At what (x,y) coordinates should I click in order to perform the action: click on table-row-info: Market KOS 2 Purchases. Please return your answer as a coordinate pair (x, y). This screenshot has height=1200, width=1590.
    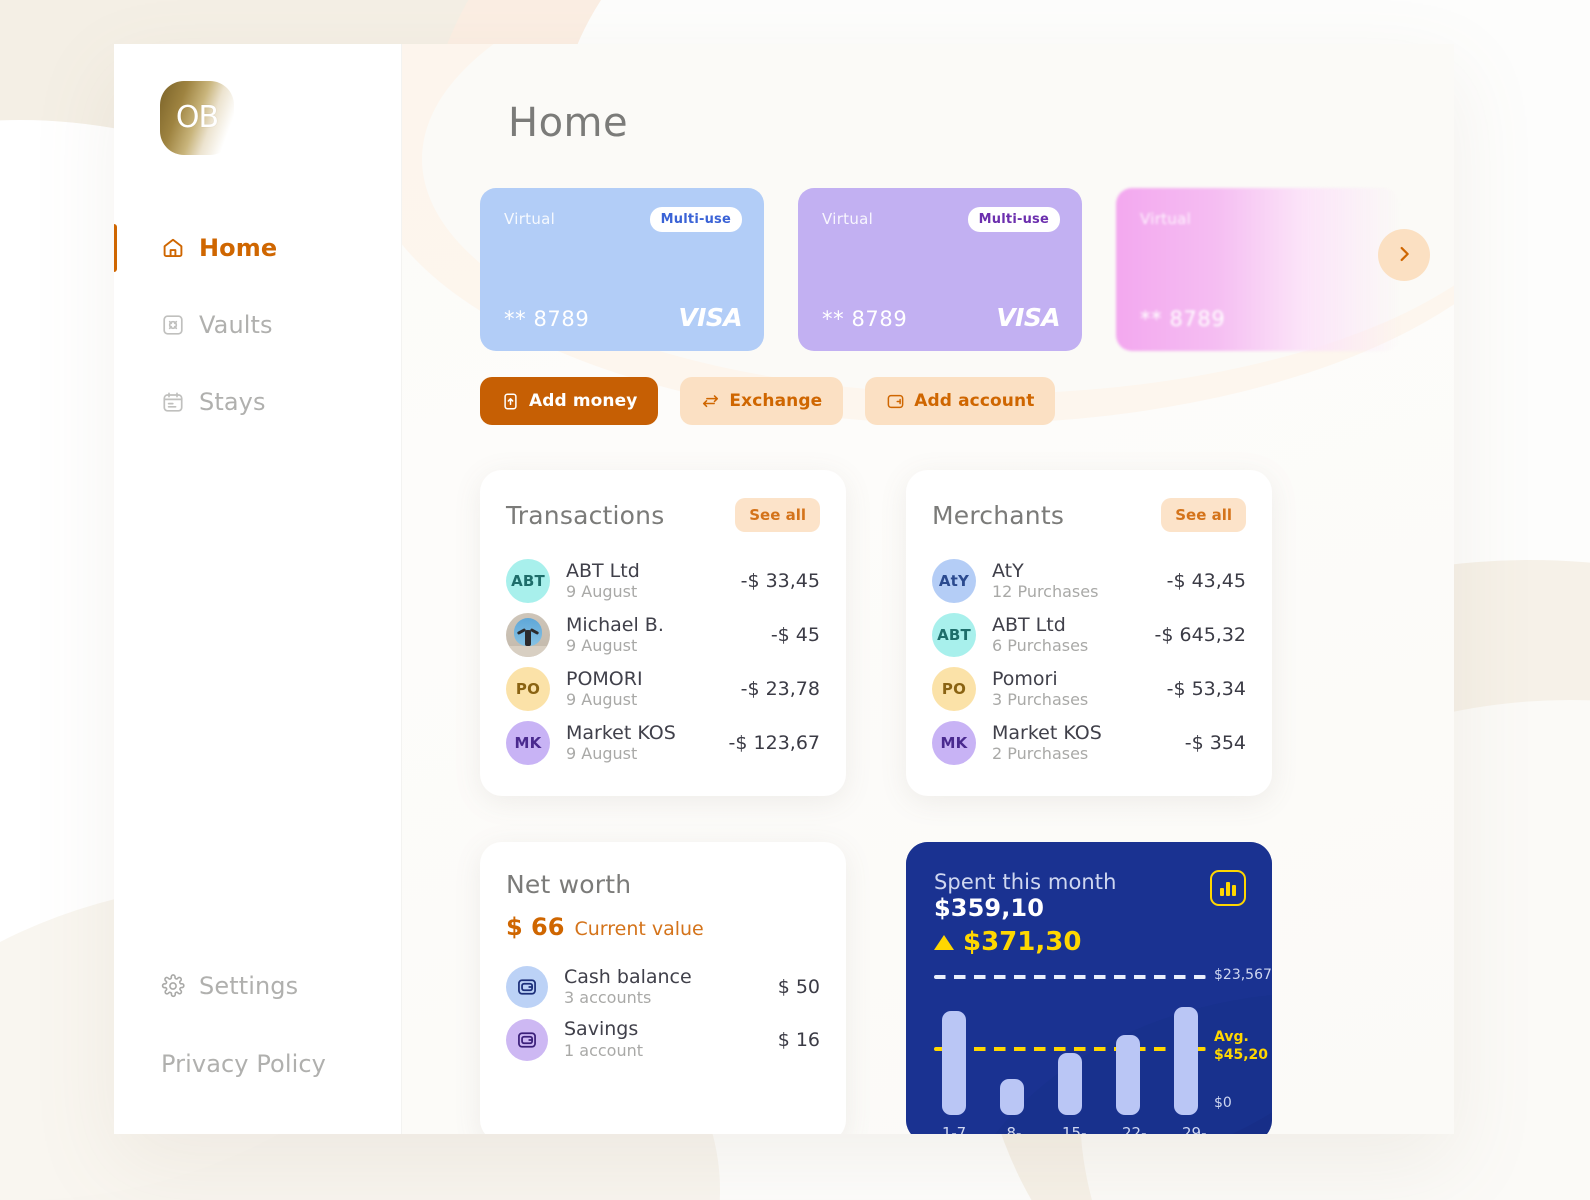
    Looking at the image, I should click on (1080, 743).